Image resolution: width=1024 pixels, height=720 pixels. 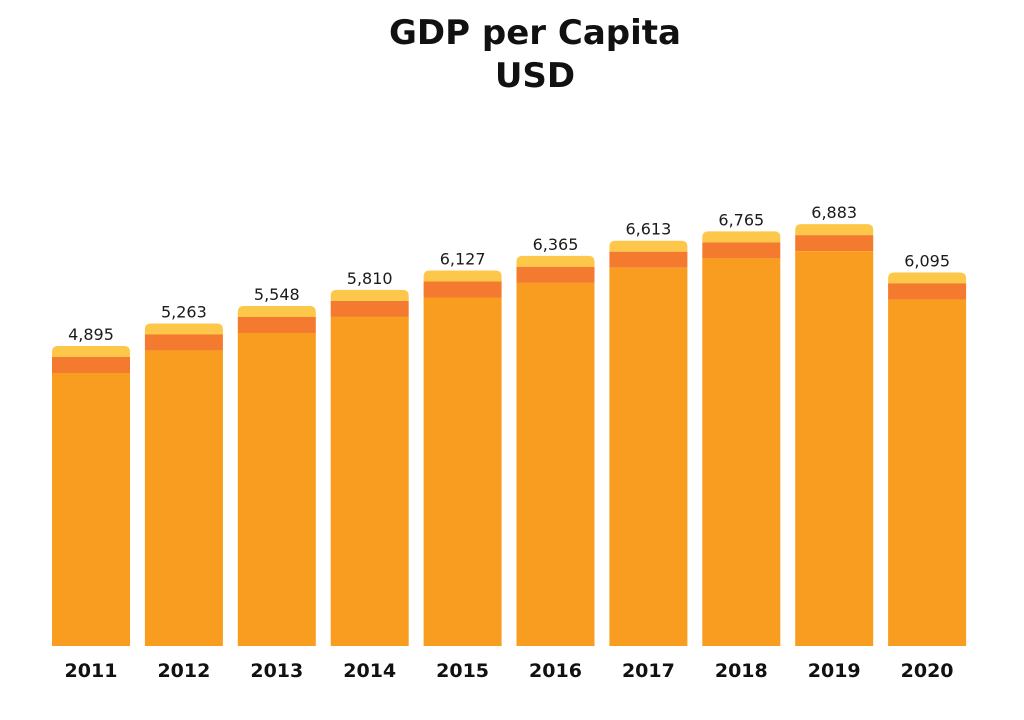 I want to click on x-tick-label-2016: 2016, so click(x=555, y=671).